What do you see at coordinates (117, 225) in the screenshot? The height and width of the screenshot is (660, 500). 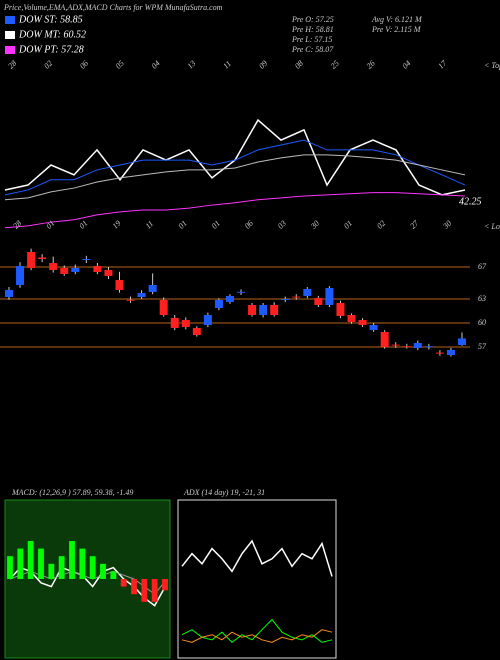 I see `date-label: 19` at bounding box center [117, 225].